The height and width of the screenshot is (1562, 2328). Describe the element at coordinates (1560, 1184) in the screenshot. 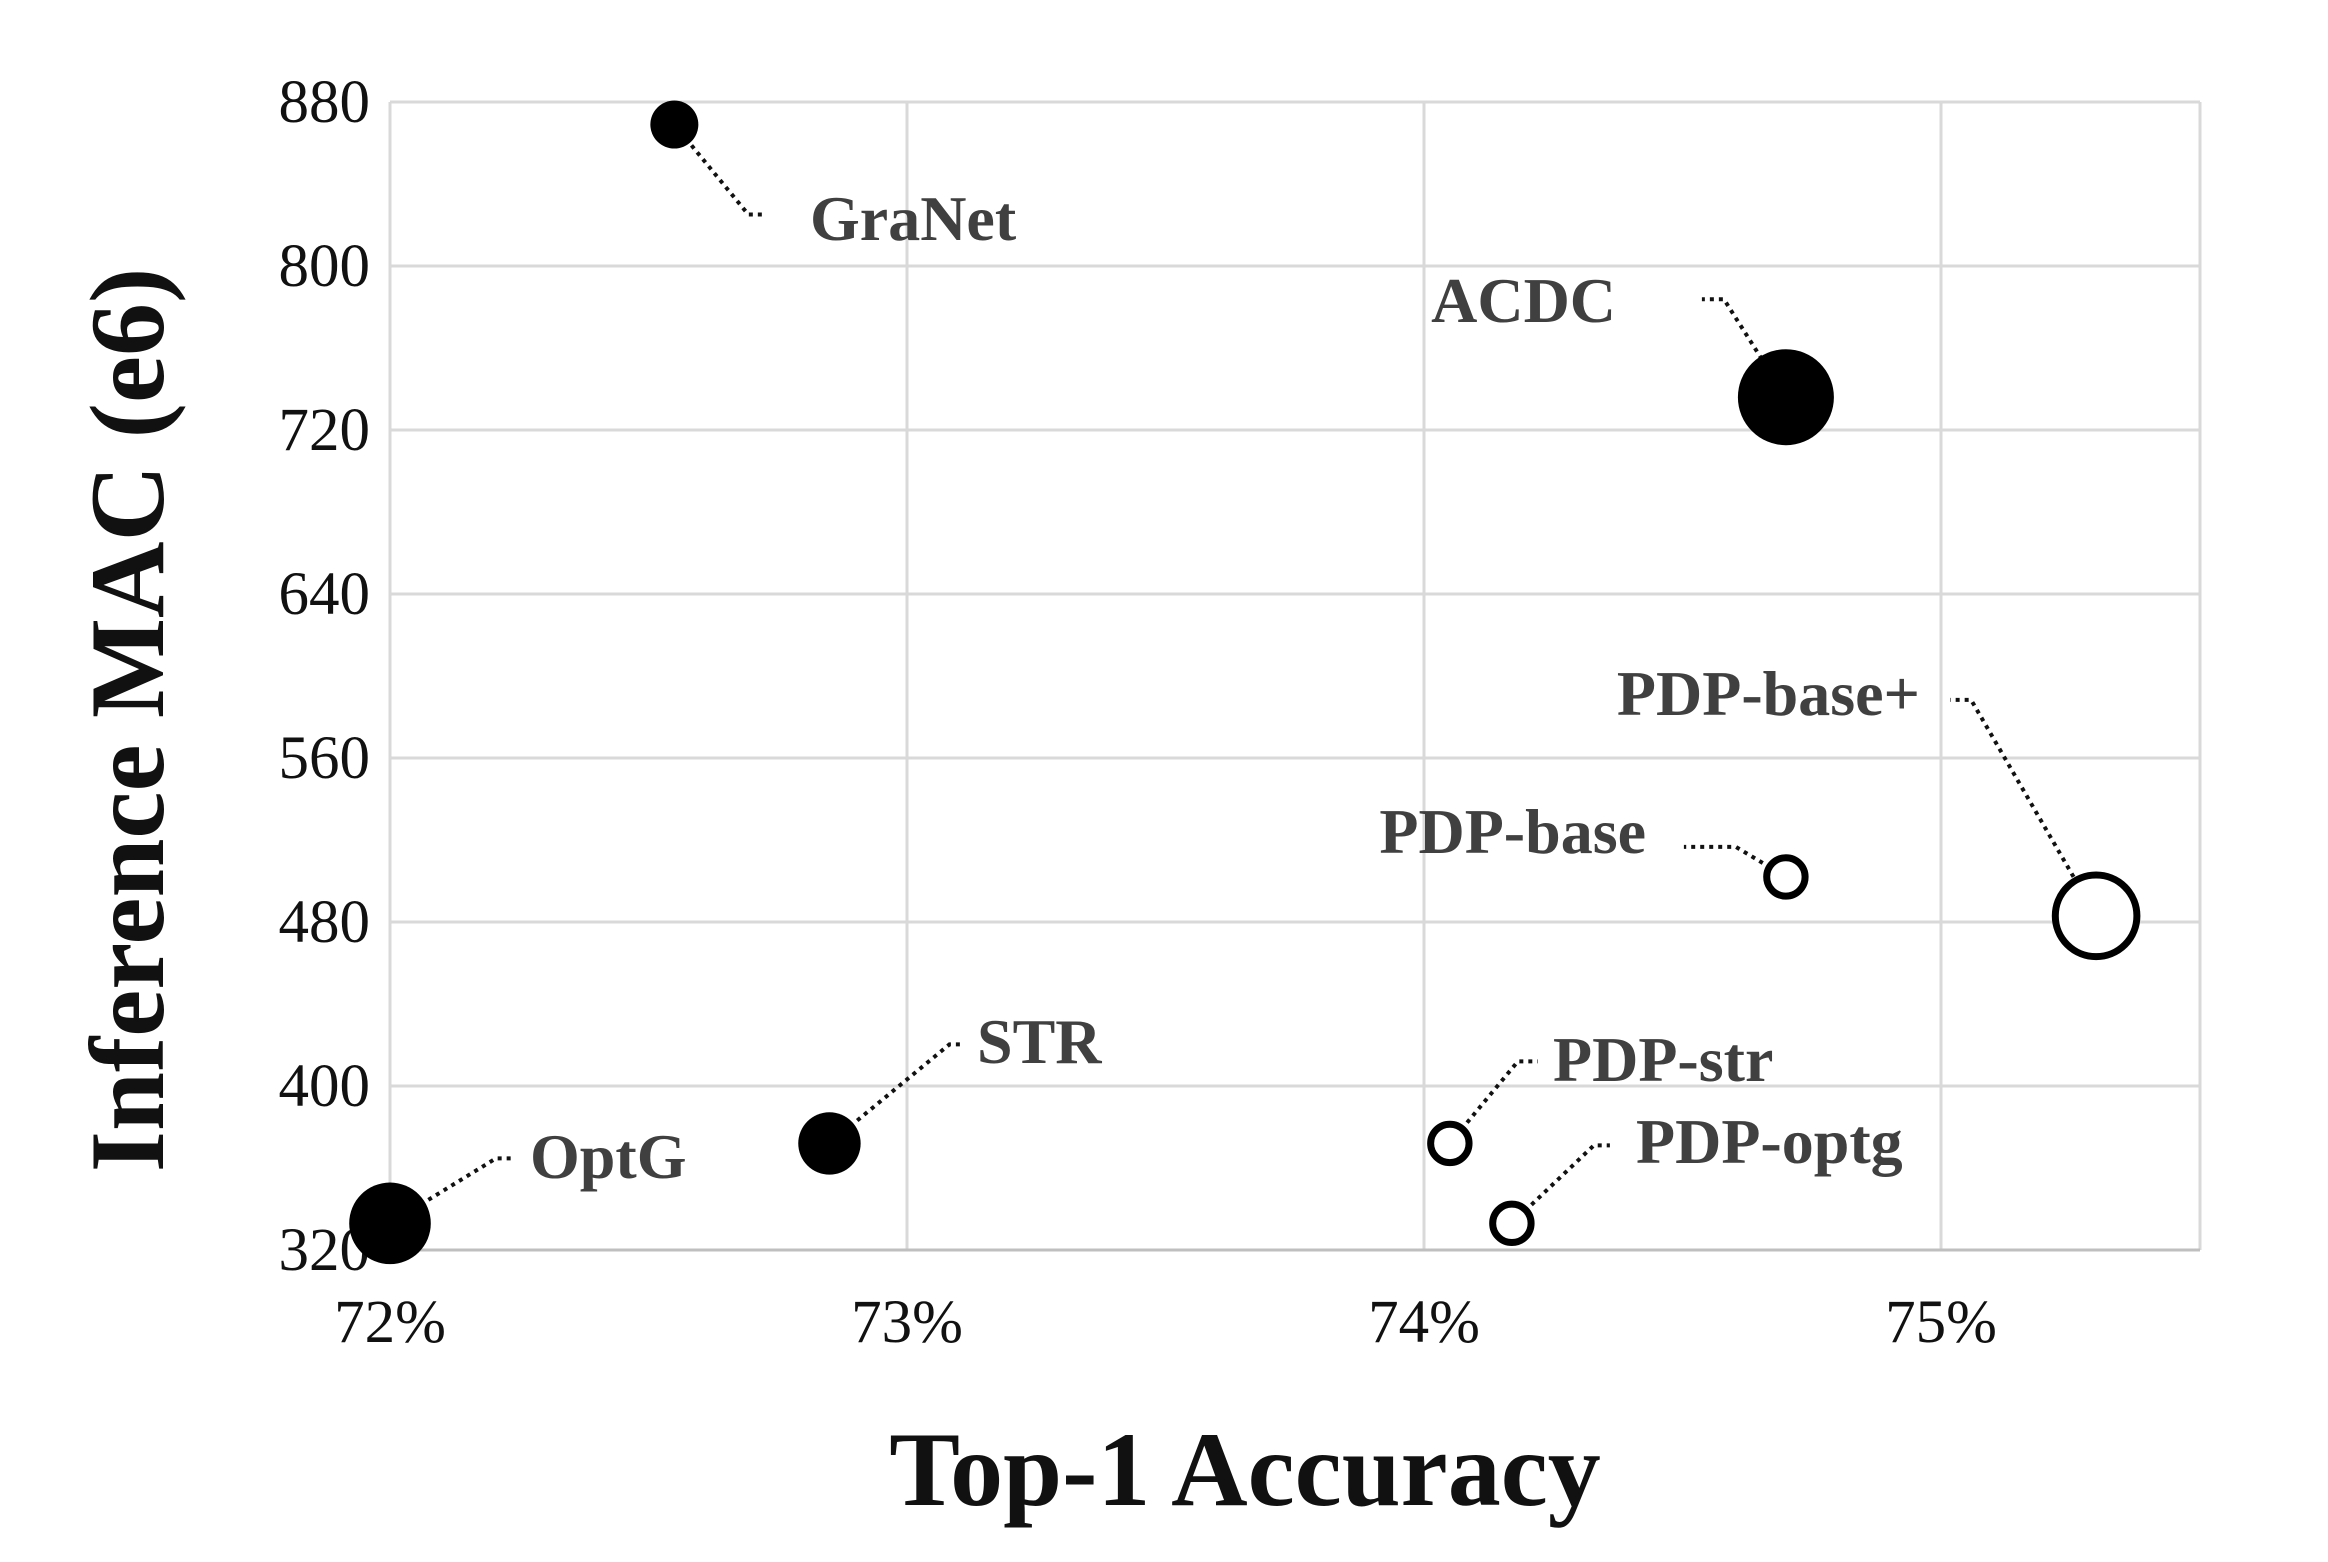

I see `leader-line-pdp-optg` at that location.